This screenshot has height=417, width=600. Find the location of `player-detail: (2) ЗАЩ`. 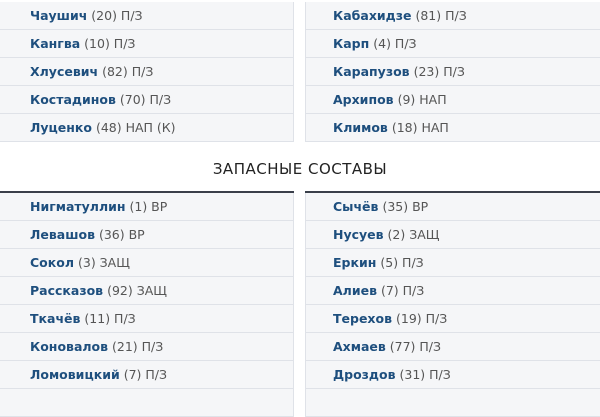

player-detail: (2) ЗАЩ is located at coordinates (413, 234).